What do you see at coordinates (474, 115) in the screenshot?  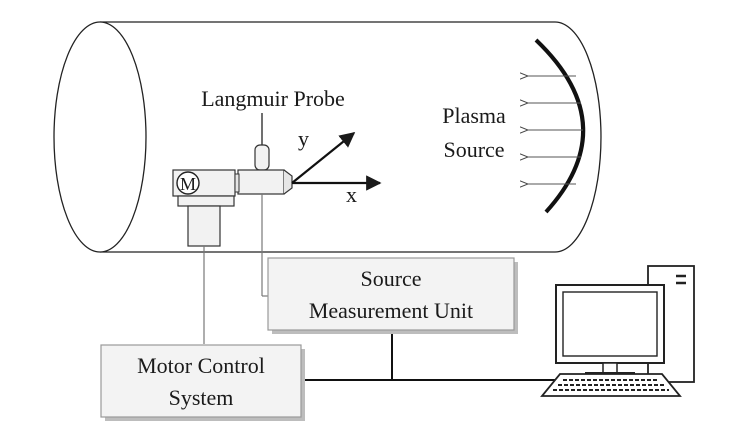 I see `plasma-source-label-line1: Plasma` at bounding box center [474, 115].